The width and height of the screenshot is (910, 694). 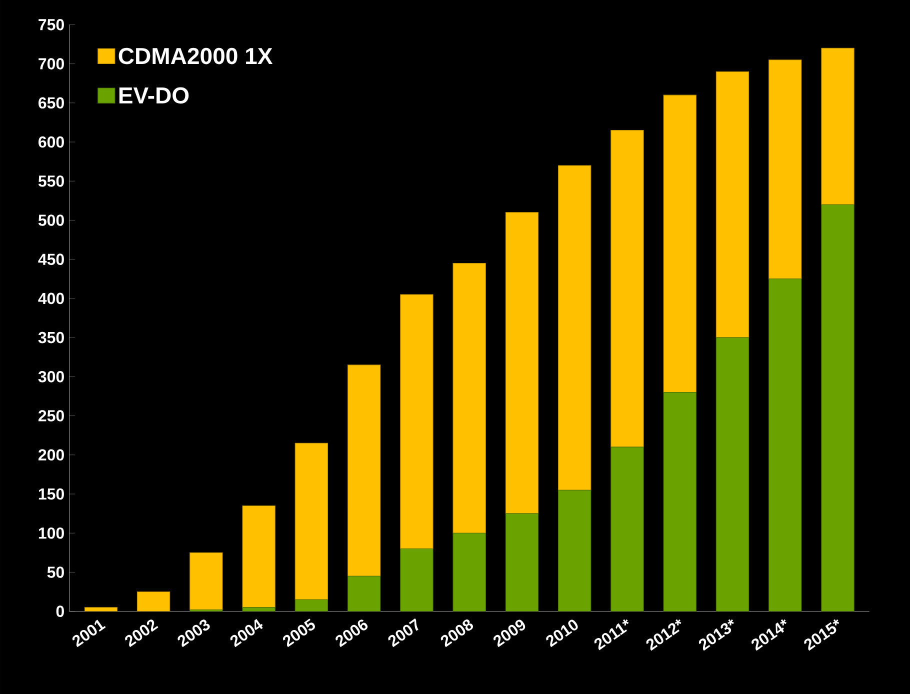 I want to click on y-tick-label: 350, so click(x=51, y=338).